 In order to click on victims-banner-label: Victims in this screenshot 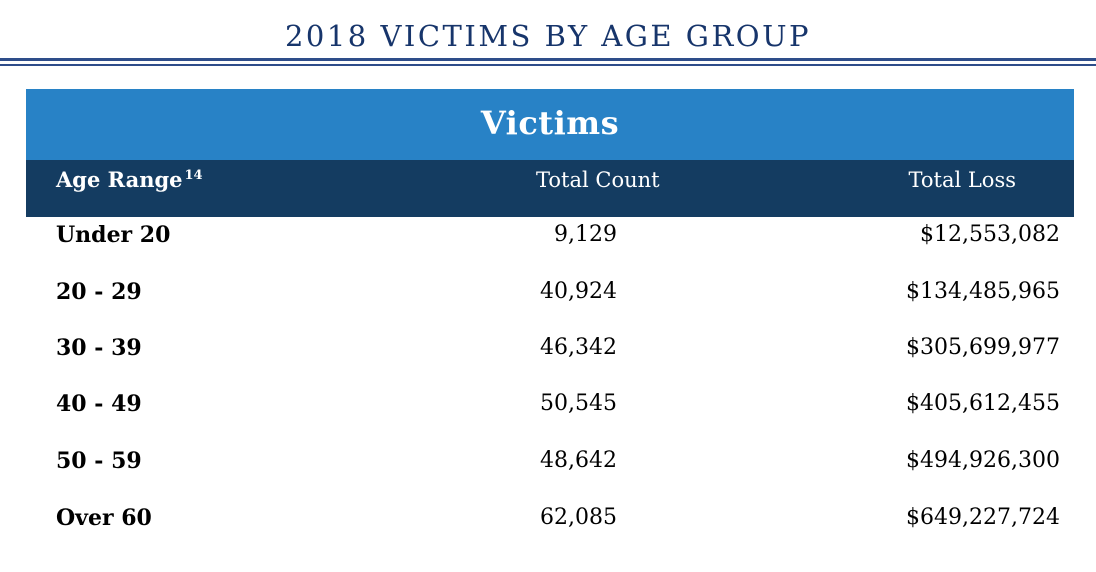, I will do `click(550, 122)`.